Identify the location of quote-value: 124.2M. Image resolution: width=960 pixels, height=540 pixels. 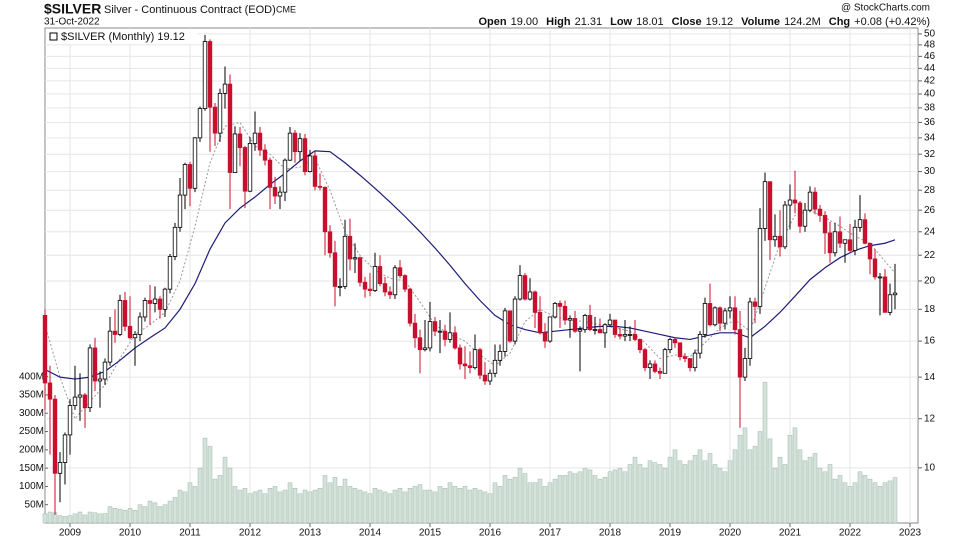
(802, 22).